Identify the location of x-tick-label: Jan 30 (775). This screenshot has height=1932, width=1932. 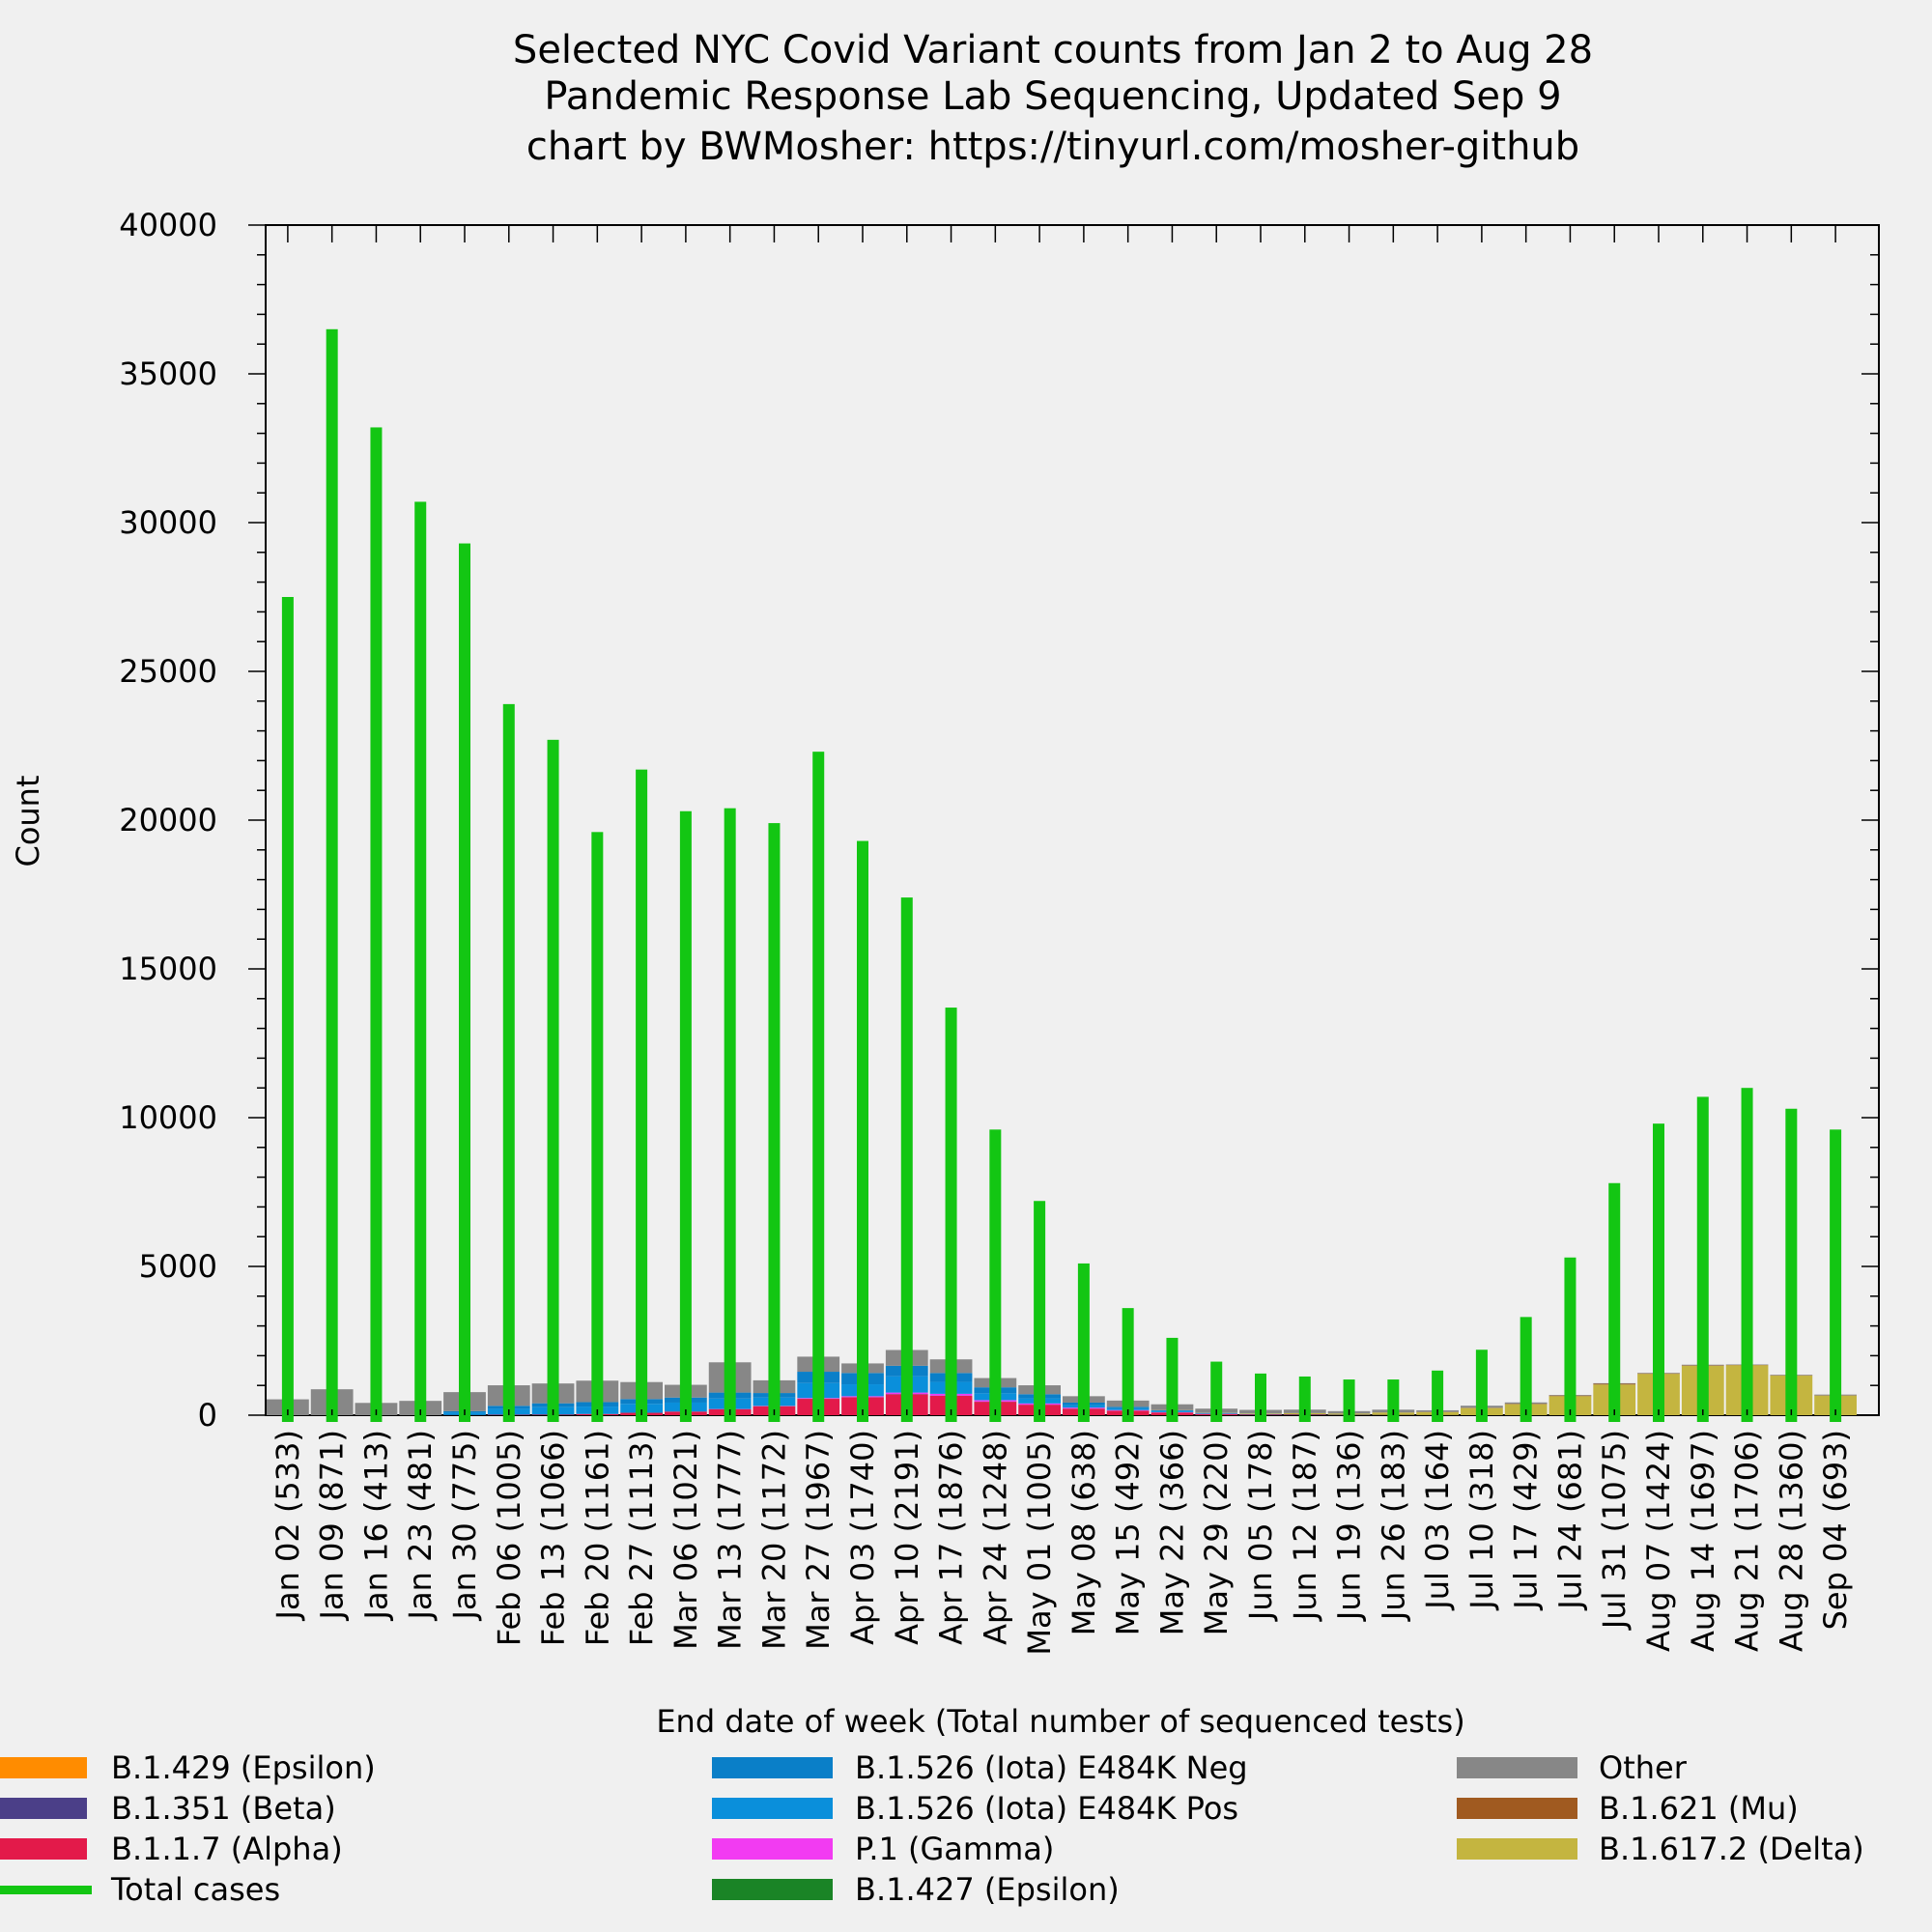
(464, 1525).